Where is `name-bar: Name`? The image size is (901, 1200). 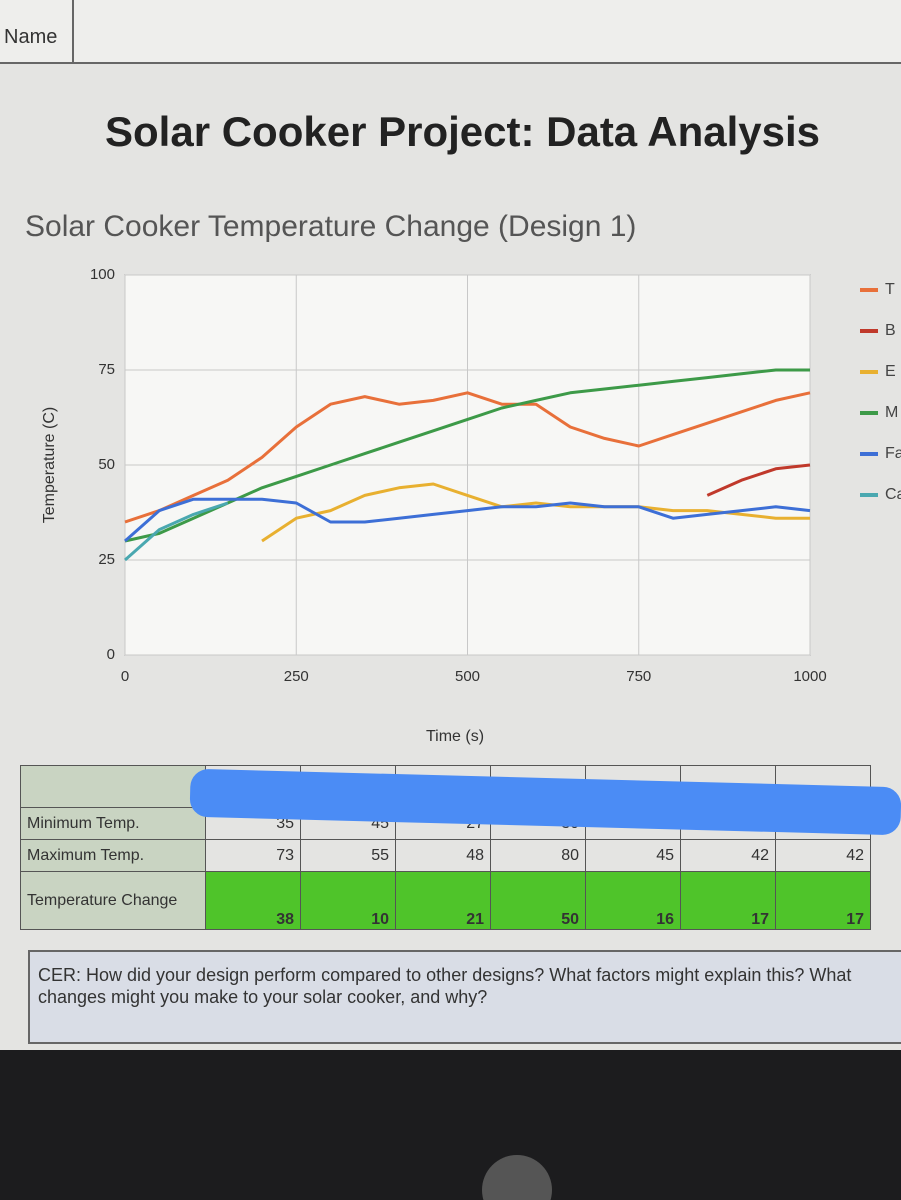
name-bar: Name is located at coordinates (450, 32).